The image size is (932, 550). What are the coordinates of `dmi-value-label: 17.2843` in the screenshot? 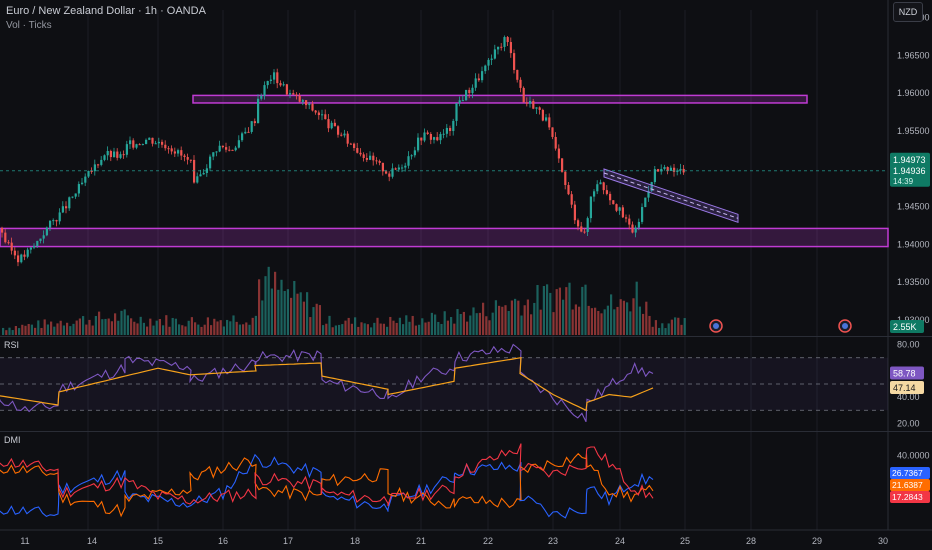 It's located at (907, 497).